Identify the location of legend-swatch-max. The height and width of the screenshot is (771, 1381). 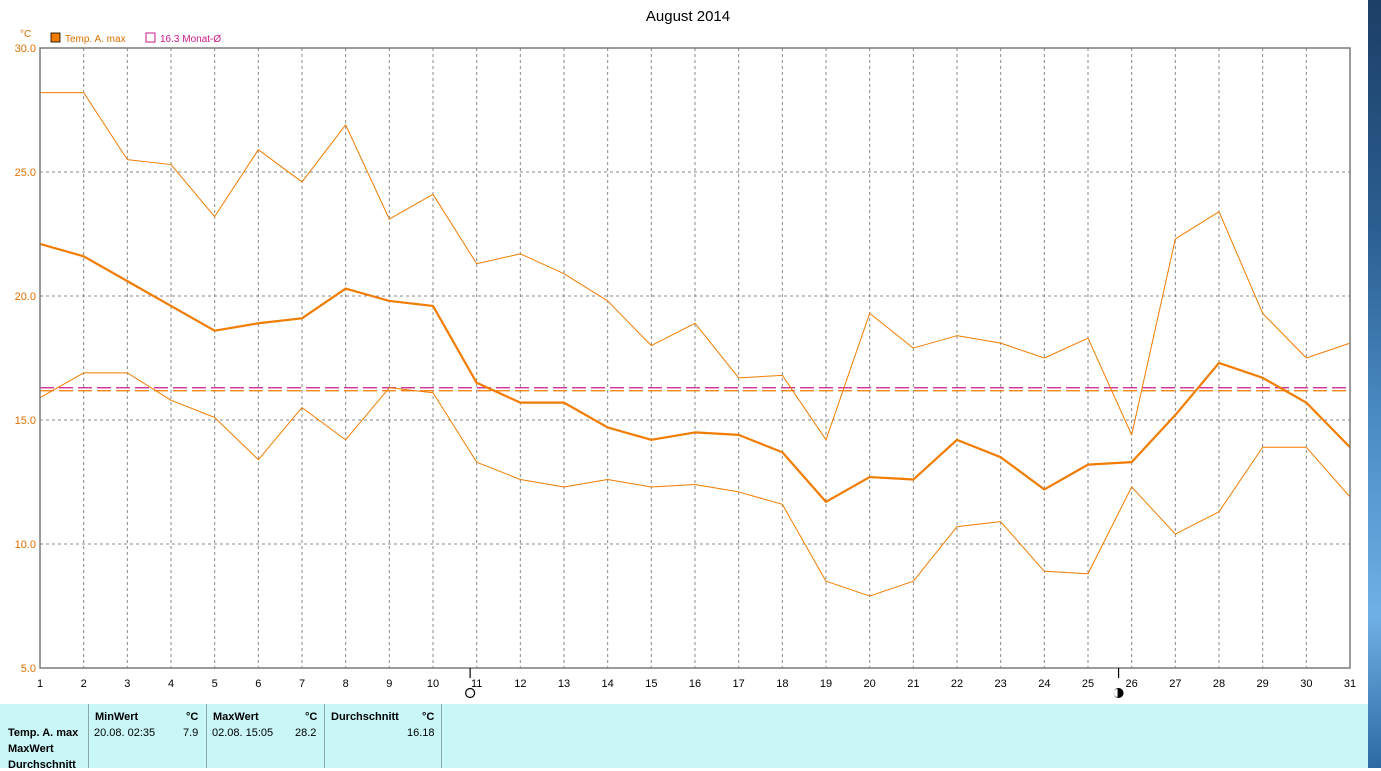
(55, 37).